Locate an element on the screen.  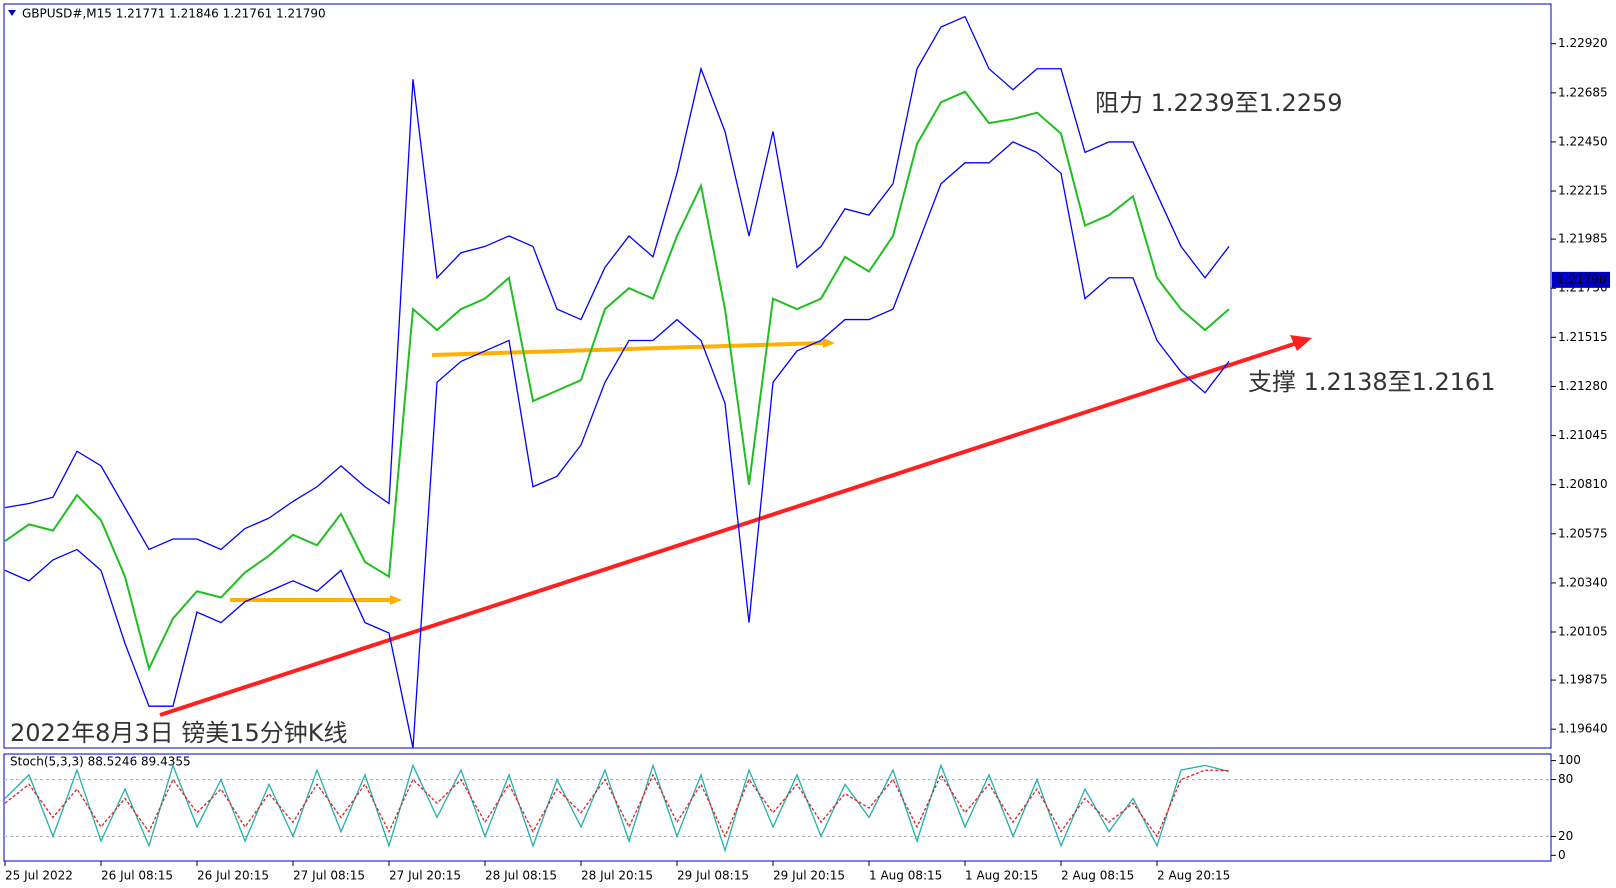
y-tick-label: 20 is located at coordinates (1565, 836).